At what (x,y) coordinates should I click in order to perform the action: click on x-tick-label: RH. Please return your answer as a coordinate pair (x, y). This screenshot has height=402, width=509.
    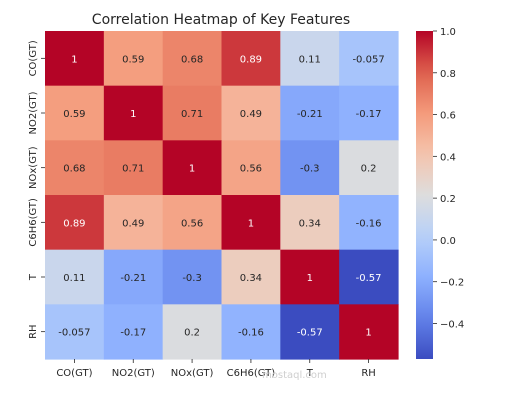
    Looking at the image, I should click on (368, 373).